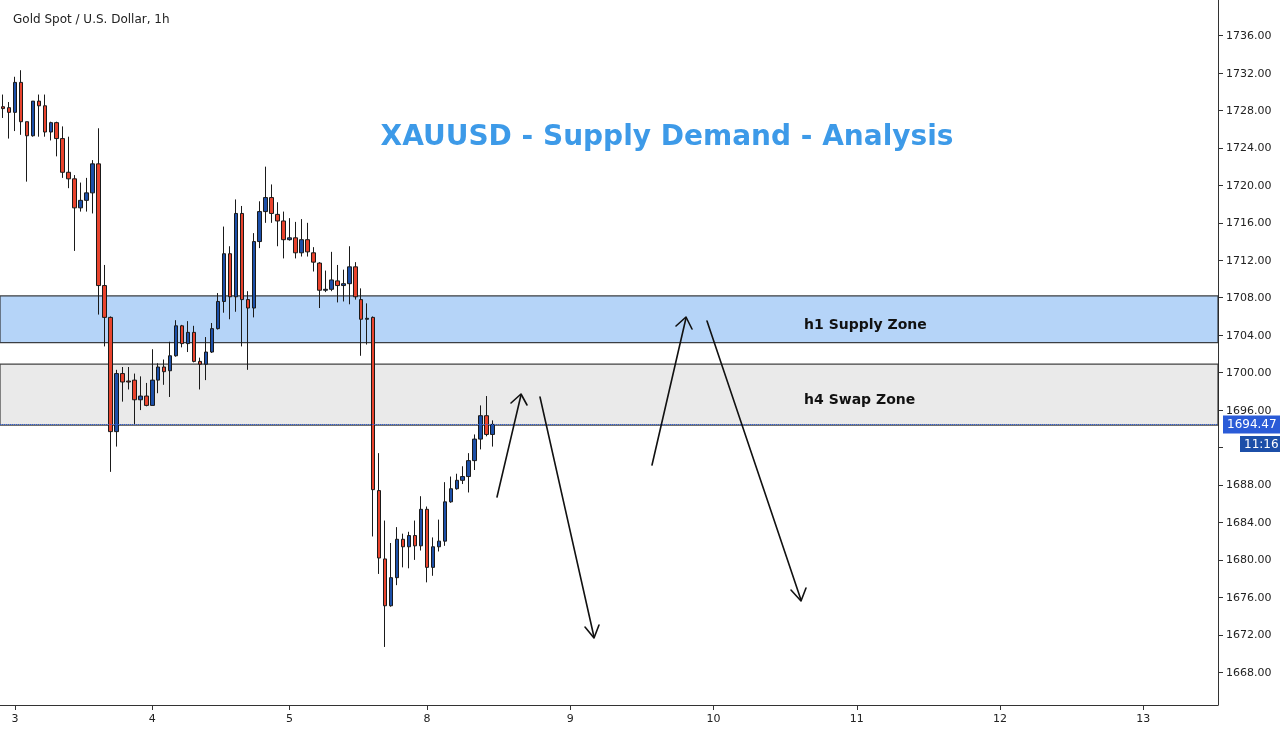 The height and width of the screenshot is (734, 1280). Describe the element at coordinates (1000, 718) in the screenshot. I see `x-tick-label: 12` at that location.